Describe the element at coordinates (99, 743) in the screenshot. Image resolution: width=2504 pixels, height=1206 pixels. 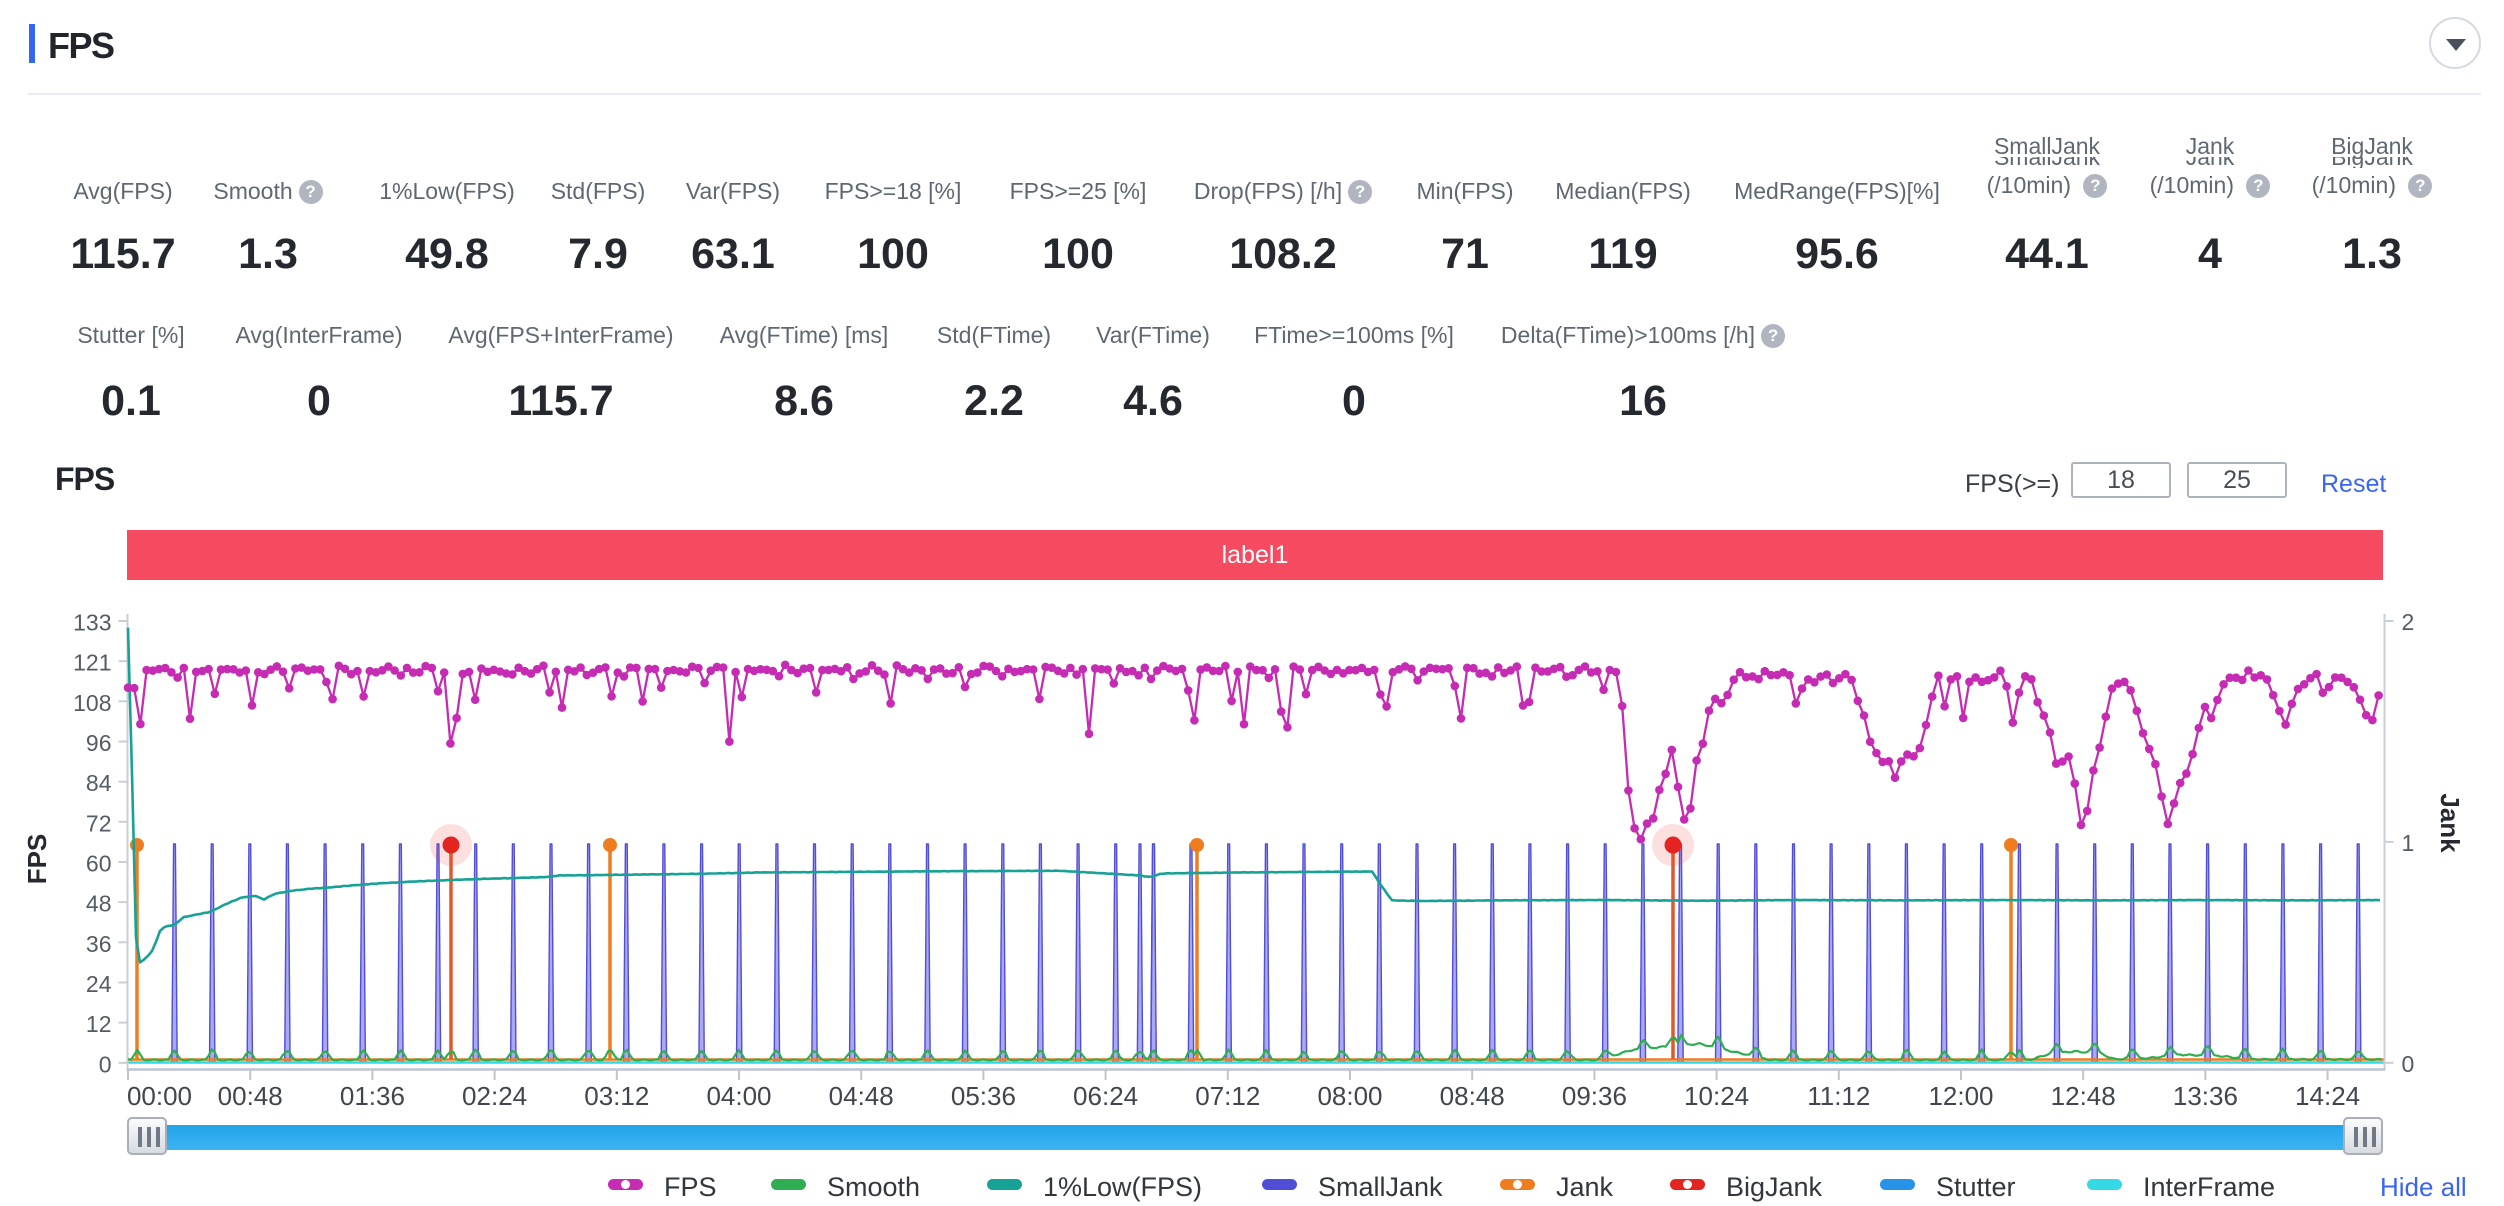
I see `svg-text: 96` at that location.